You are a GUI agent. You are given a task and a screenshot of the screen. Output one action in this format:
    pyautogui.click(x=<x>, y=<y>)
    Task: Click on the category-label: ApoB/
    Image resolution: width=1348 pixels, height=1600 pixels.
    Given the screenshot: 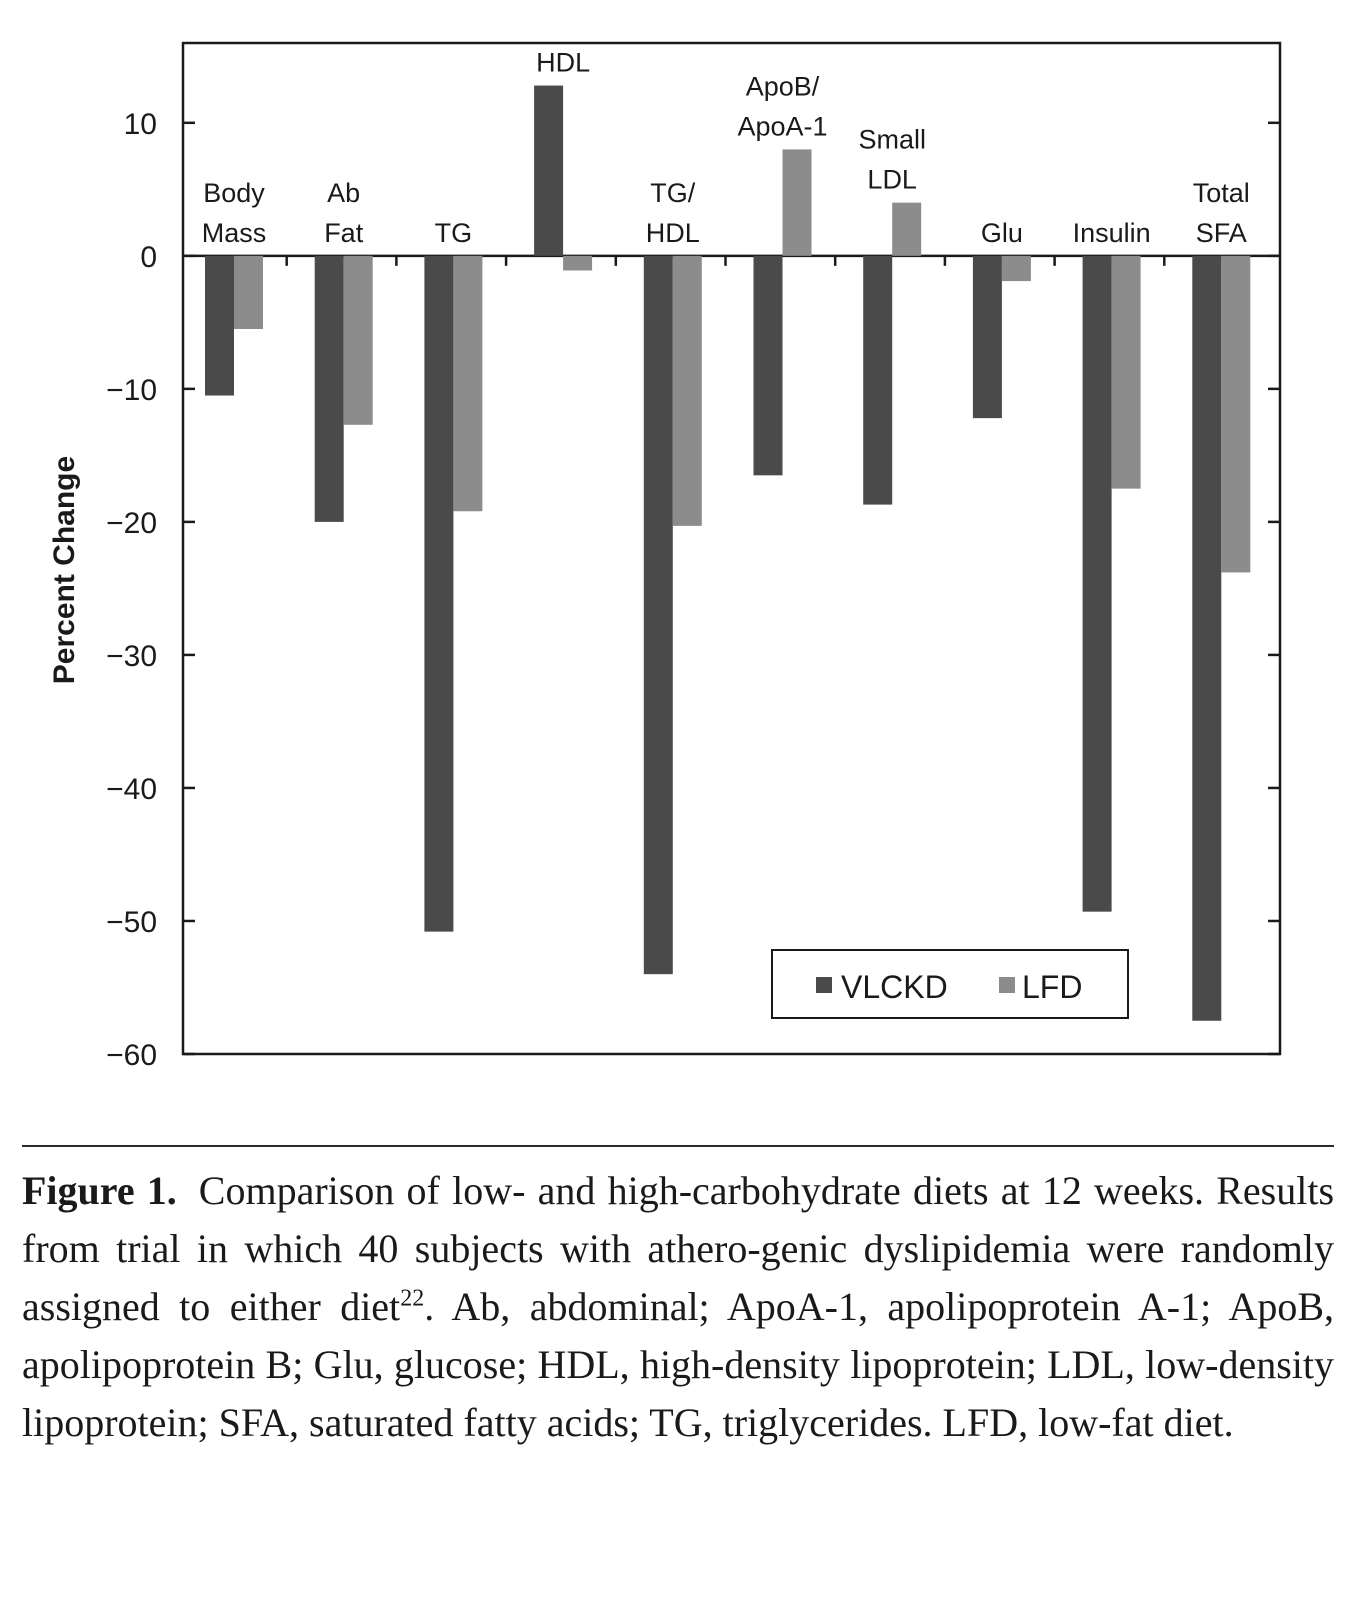 What is the action you would take?
    pyautogui.click(x=783, y=86)
    